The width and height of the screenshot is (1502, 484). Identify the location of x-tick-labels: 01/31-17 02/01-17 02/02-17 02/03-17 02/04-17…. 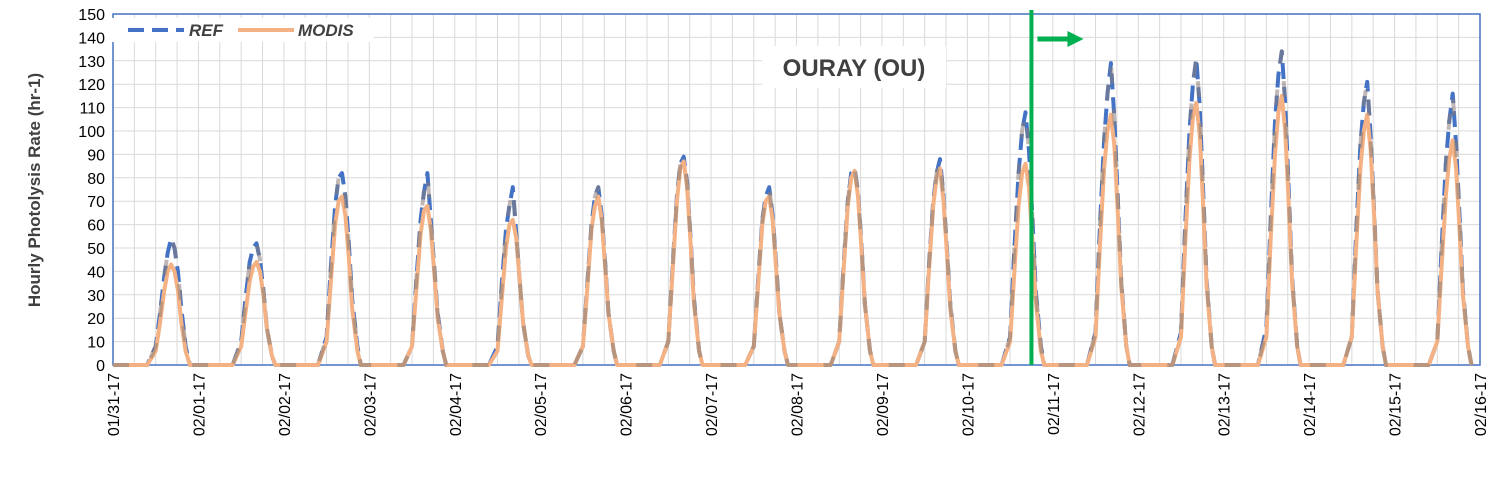
(798, 404).